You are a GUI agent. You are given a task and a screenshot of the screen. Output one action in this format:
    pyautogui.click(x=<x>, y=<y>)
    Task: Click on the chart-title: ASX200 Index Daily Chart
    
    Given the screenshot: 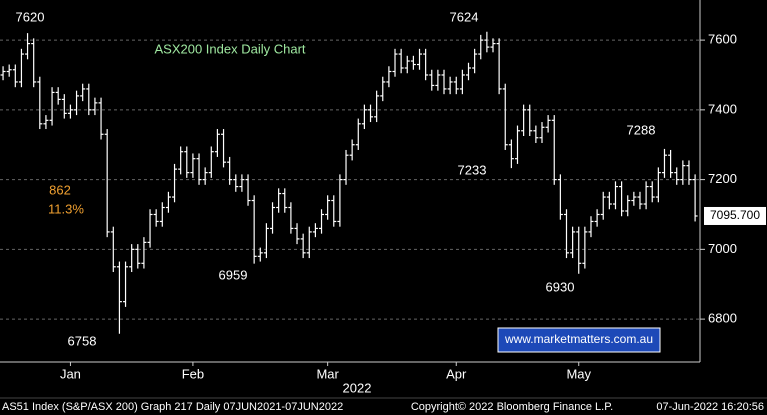 What is the action you would take?
    pyautogui.click(x=229, y=48)
    